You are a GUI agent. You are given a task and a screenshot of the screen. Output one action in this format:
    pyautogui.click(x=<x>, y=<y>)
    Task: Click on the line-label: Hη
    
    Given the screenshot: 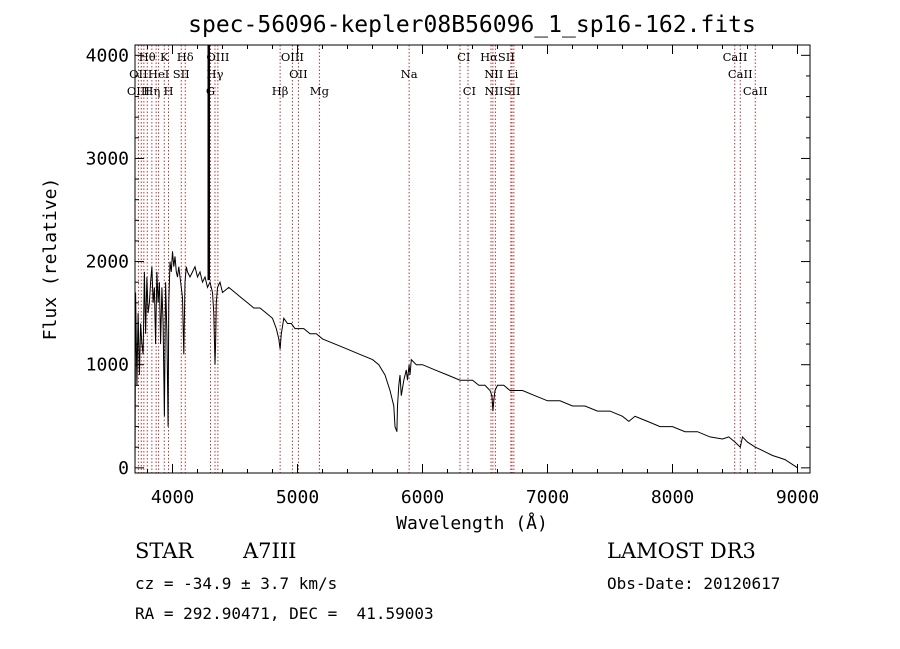 What is the action you would take?
    pyautogui.click(x=151, y=91)
    